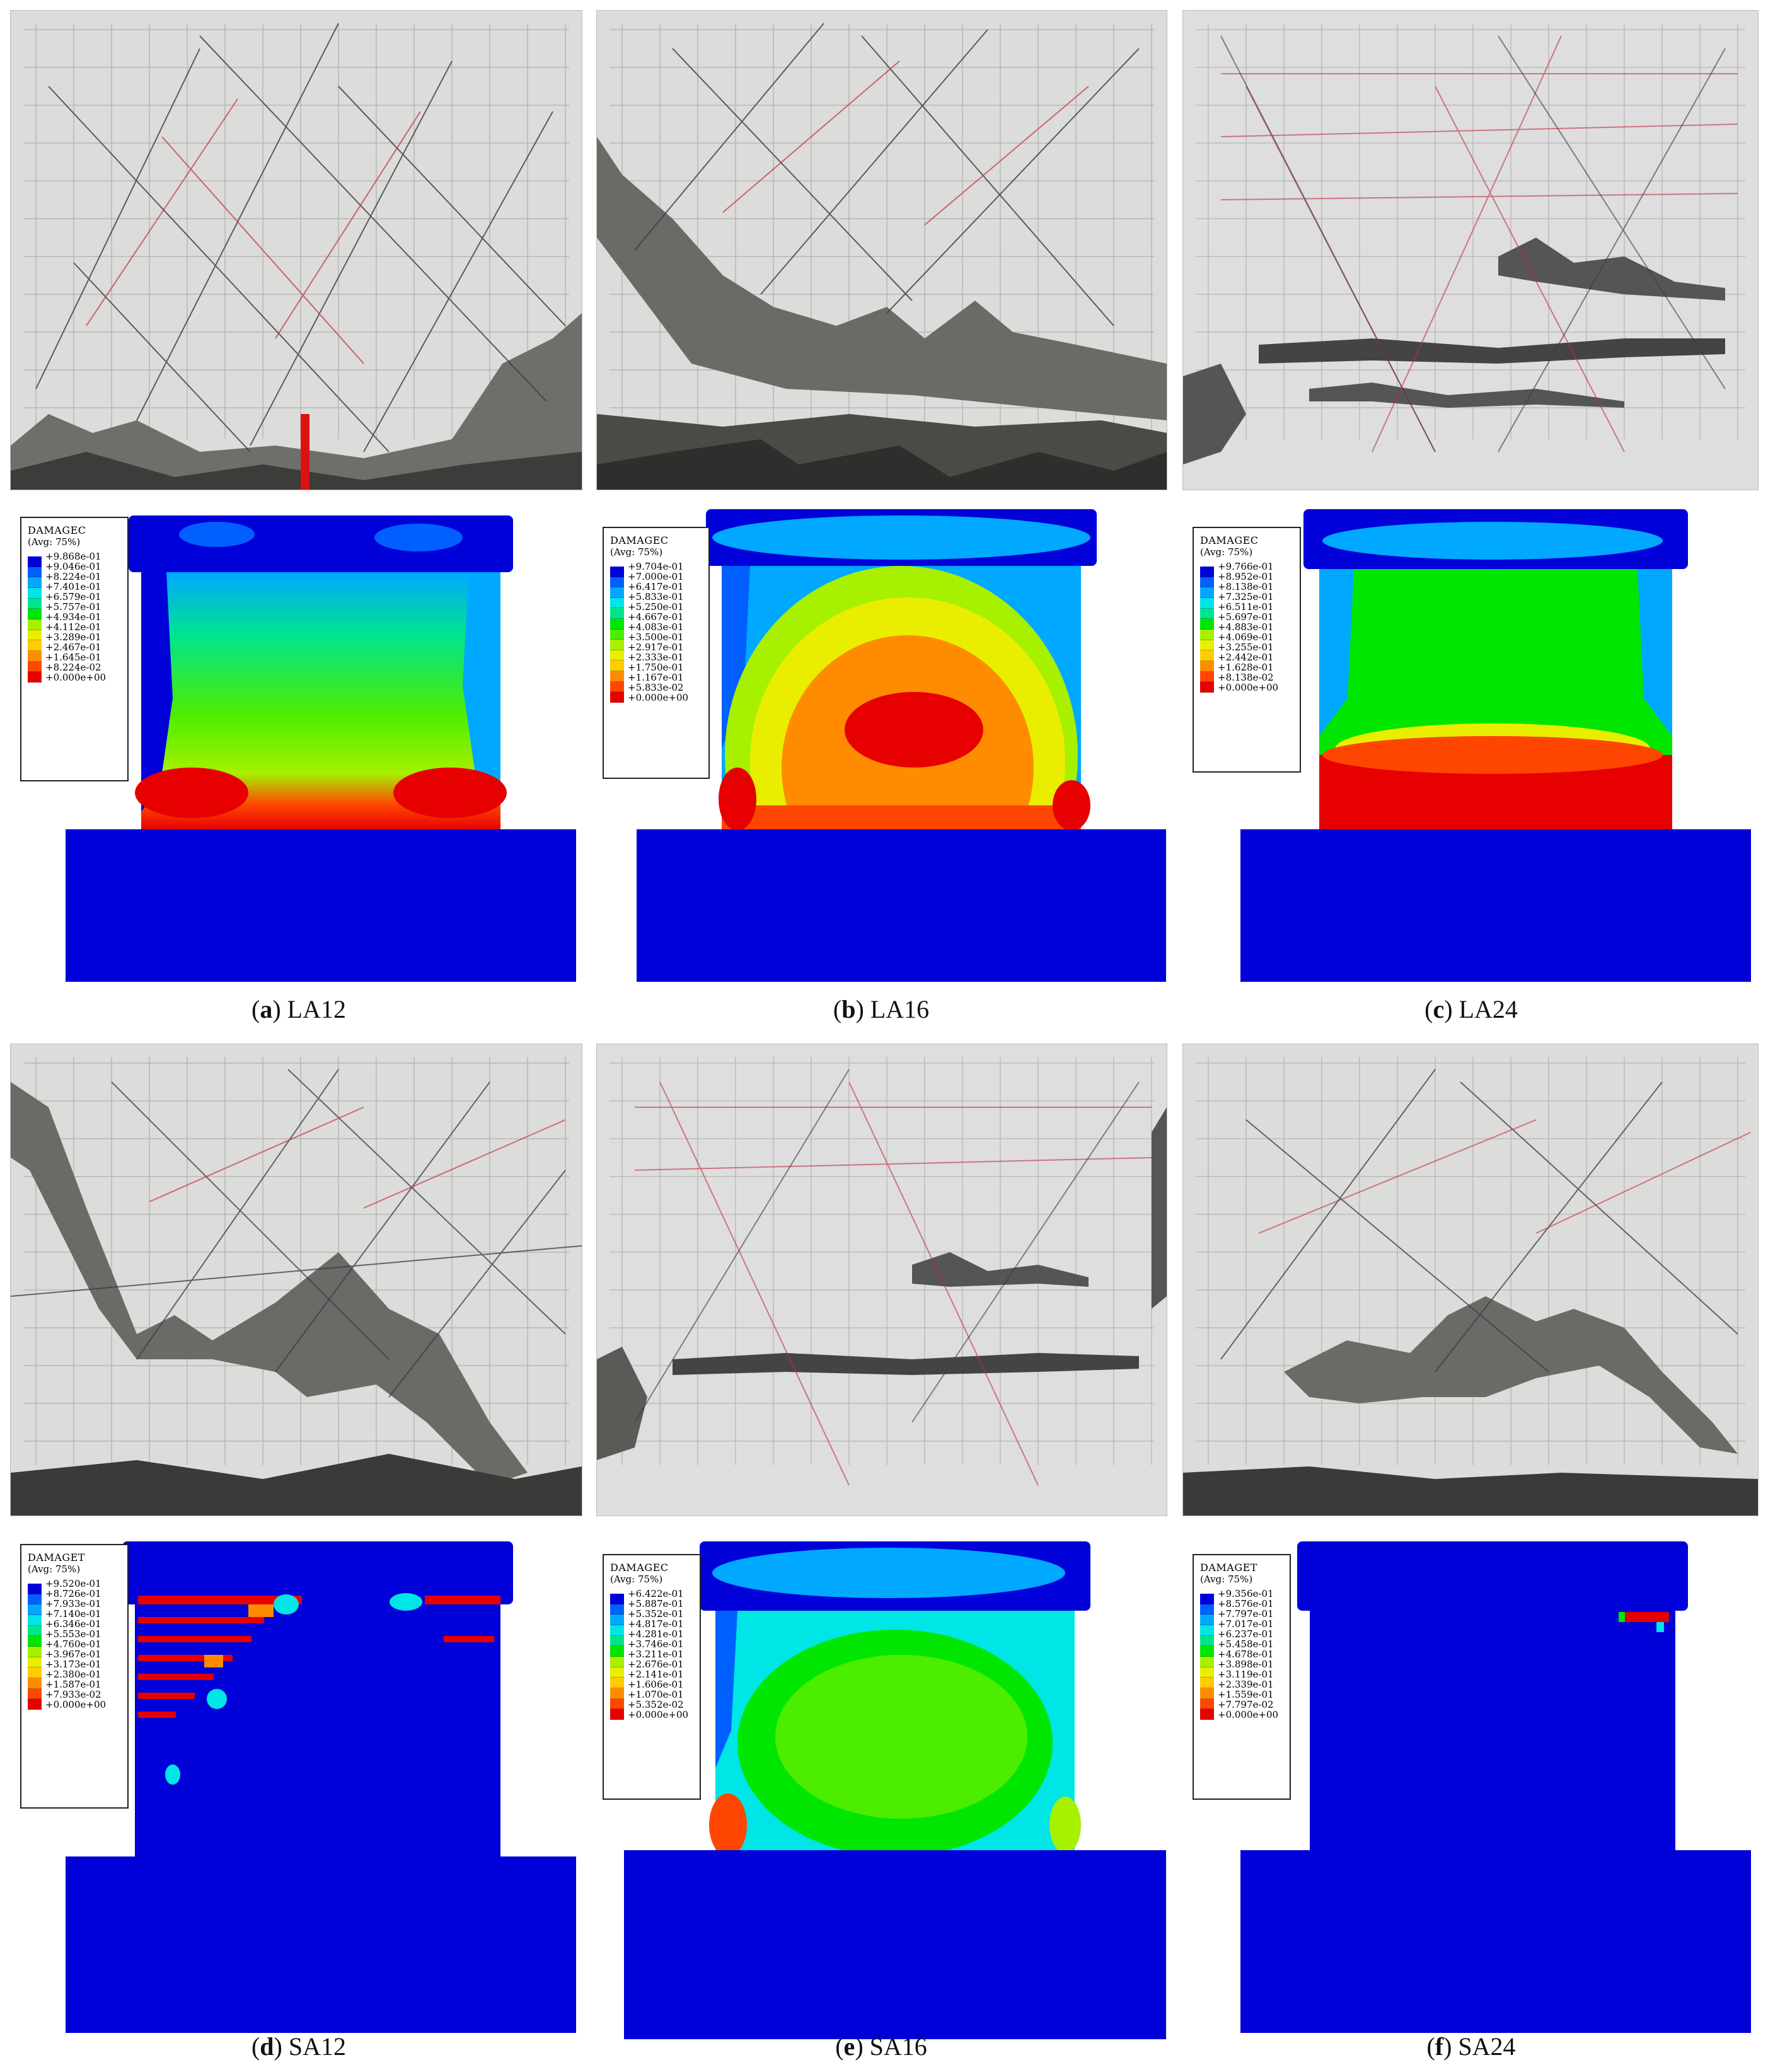 The height and width of the screenshot is (2072, 1768). I want to click on legend-value: +5.458e-01, so click(1246, 1644).